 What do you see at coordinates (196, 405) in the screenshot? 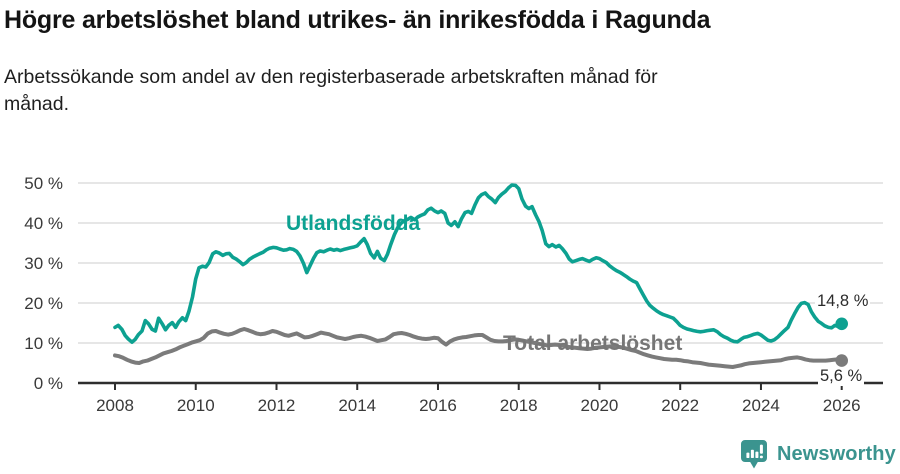
I see `x-tick-label: 2010` at bounding box center [196, 405].